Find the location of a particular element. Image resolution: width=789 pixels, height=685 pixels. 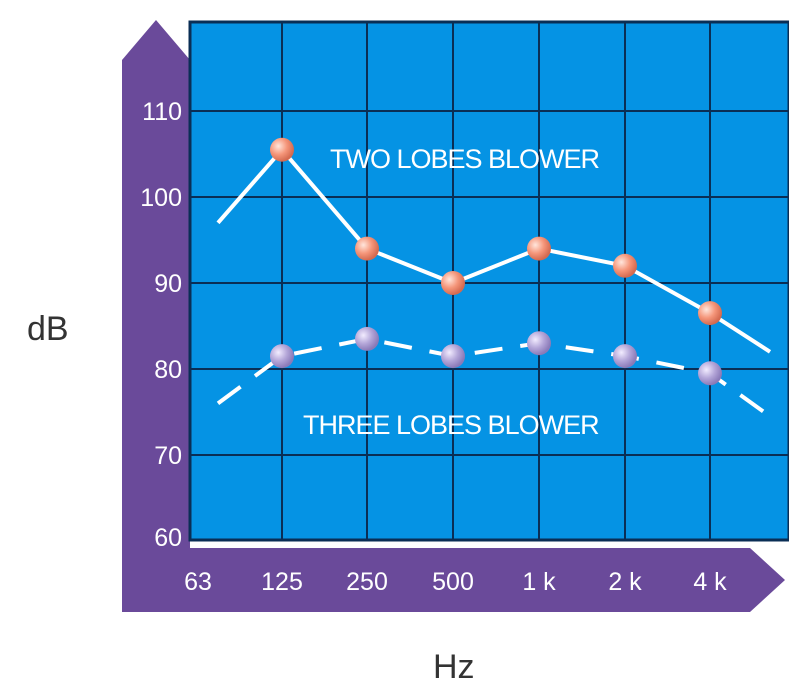

x-tick-label: 2 k is located at coordinates (625, 582).